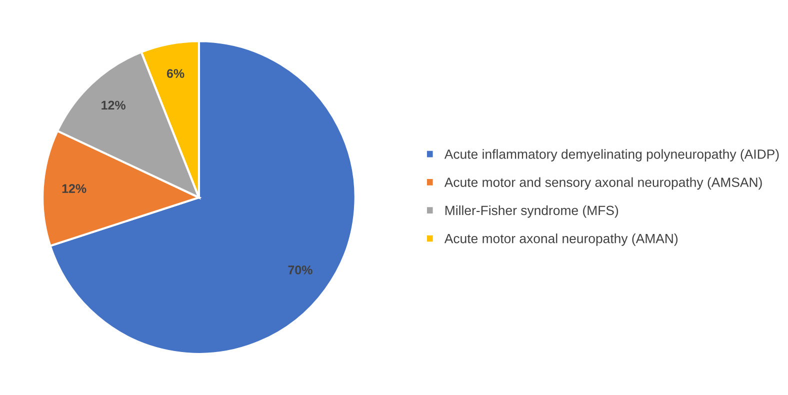  Describe the element at coordinates (531, 211) in the screenshot. I see `legend-label: Miller-Fisher syndrome (MFS)` at that location.